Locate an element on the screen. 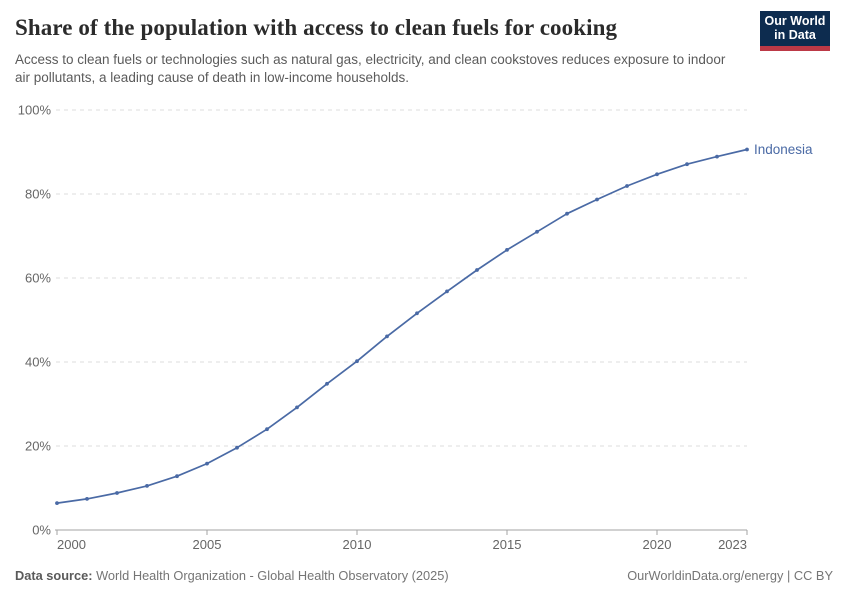 This screenshot has height=600, width=850. x-tick-label: 2010 is located at coordinates (357, 544).